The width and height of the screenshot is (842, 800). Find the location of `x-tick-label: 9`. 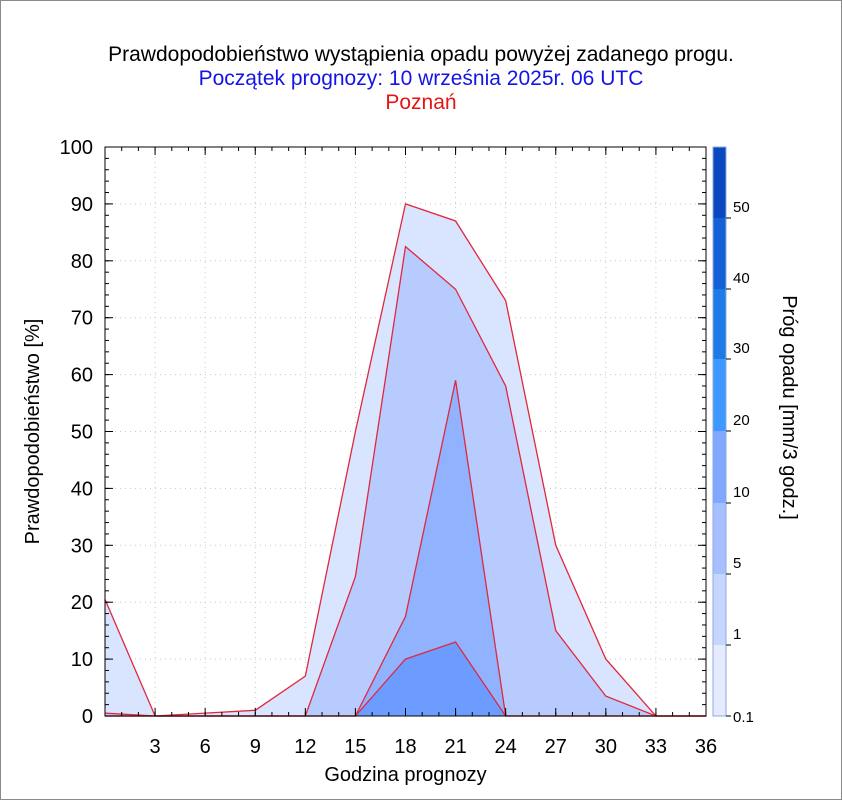

x-tick-label: 9 is located at coordinates (255, 747).